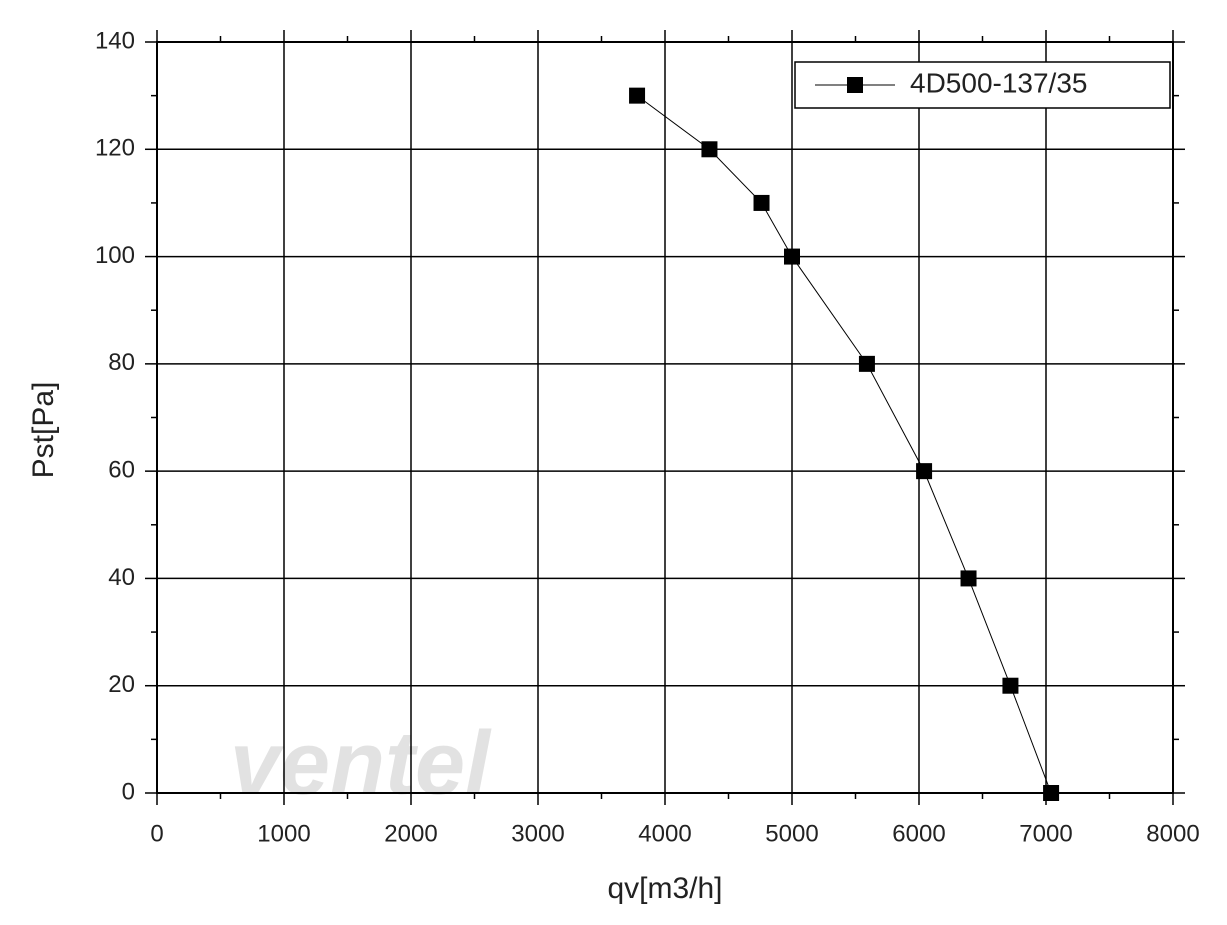  What do you see at coordinates (121, 362) in the screenshot?
I see `y-tick-label: 80` at bounding box center [121, 362].